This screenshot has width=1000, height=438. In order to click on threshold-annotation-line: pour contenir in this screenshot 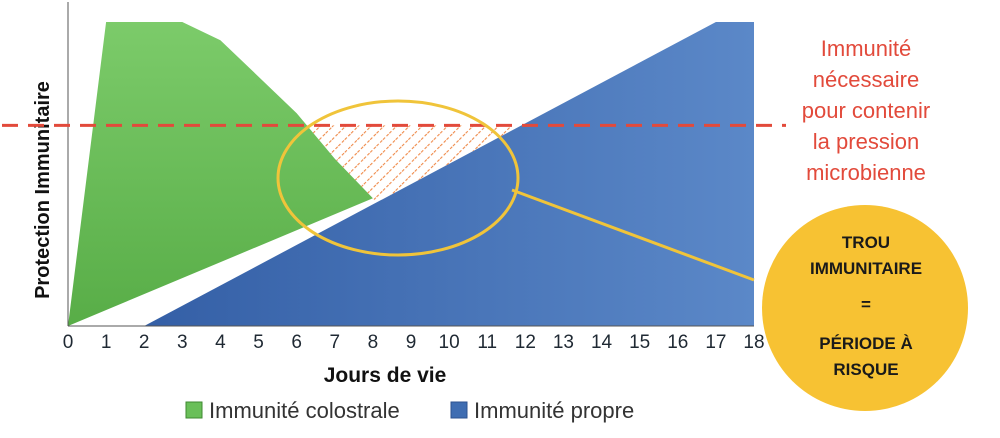, I will do `click(866, 110)`.